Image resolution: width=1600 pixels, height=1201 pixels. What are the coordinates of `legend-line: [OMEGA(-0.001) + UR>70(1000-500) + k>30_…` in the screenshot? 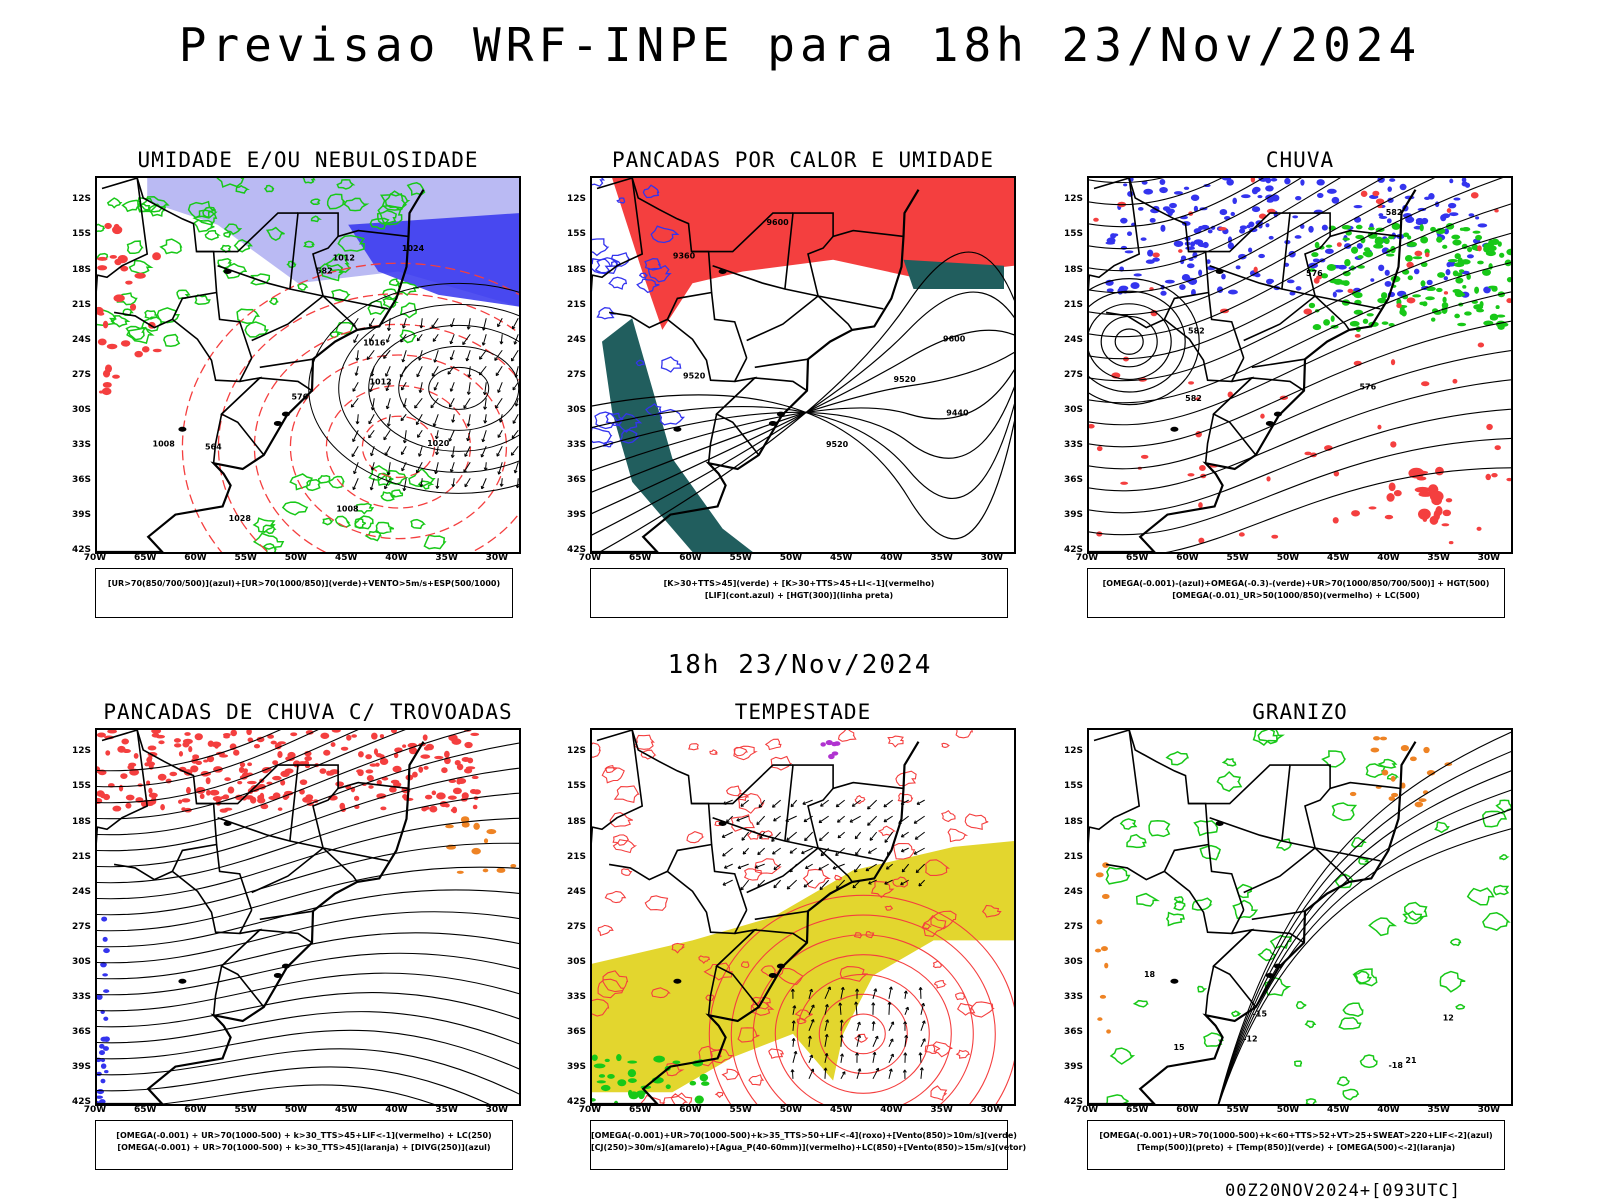 It's located at (304, 1136).